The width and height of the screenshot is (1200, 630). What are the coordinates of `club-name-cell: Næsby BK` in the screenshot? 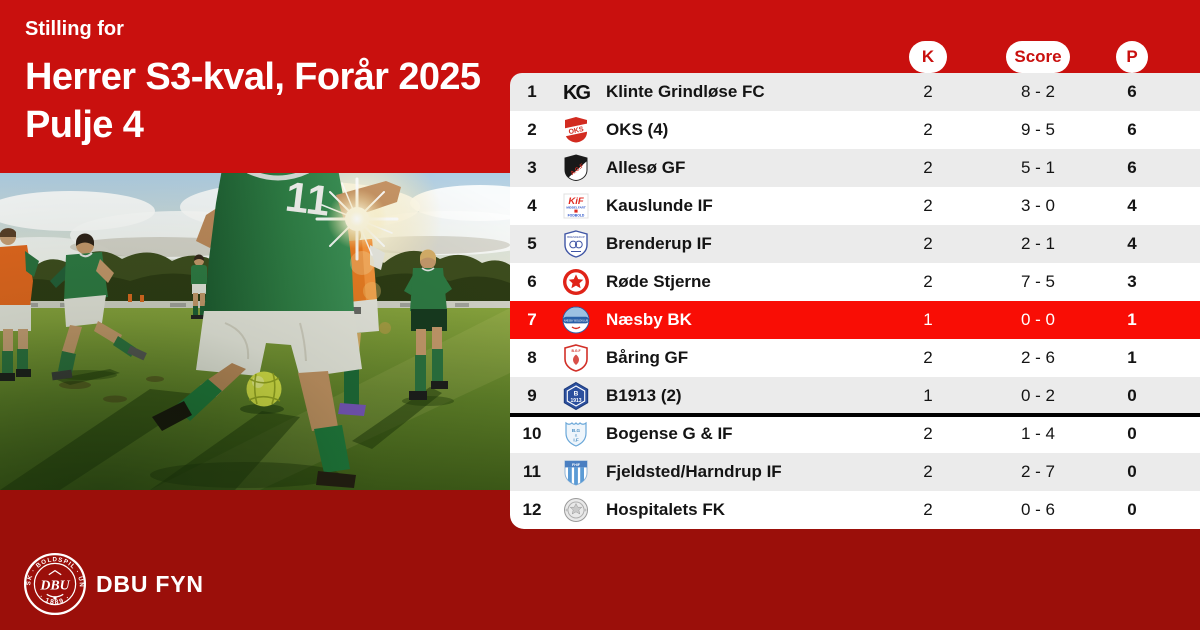 It's located at (649, 319).